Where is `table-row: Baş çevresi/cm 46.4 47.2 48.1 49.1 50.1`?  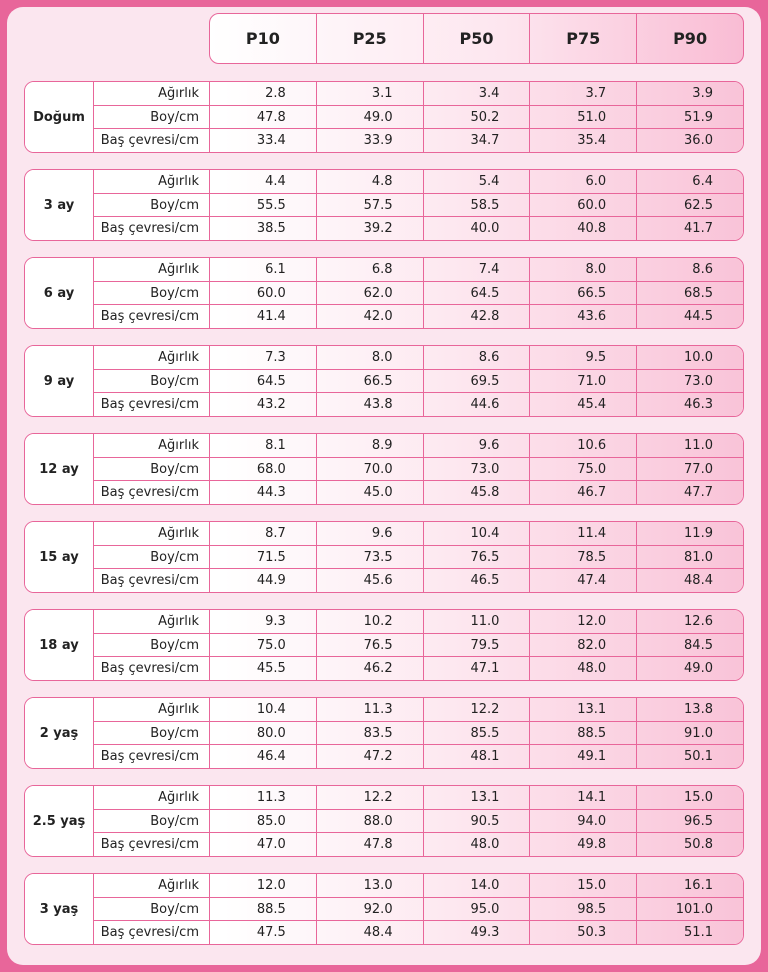
table-row: Baş çevresi/cm 46.4 47.2 48.1 49.1 50.1 is located at coordinates (418, 756).